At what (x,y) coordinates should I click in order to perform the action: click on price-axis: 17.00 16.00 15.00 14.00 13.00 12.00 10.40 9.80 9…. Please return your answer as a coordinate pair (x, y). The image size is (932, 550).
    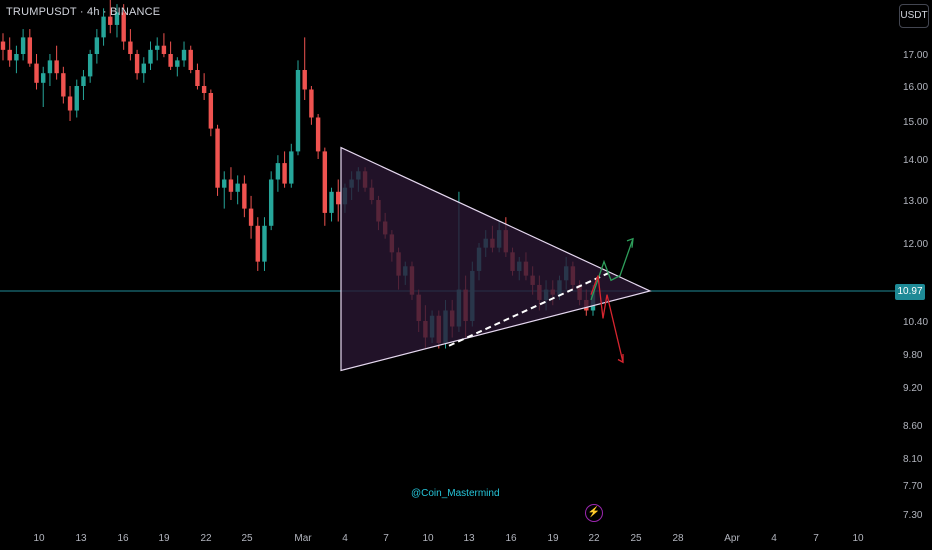
    Looking at the image, I should click on (915, 285).